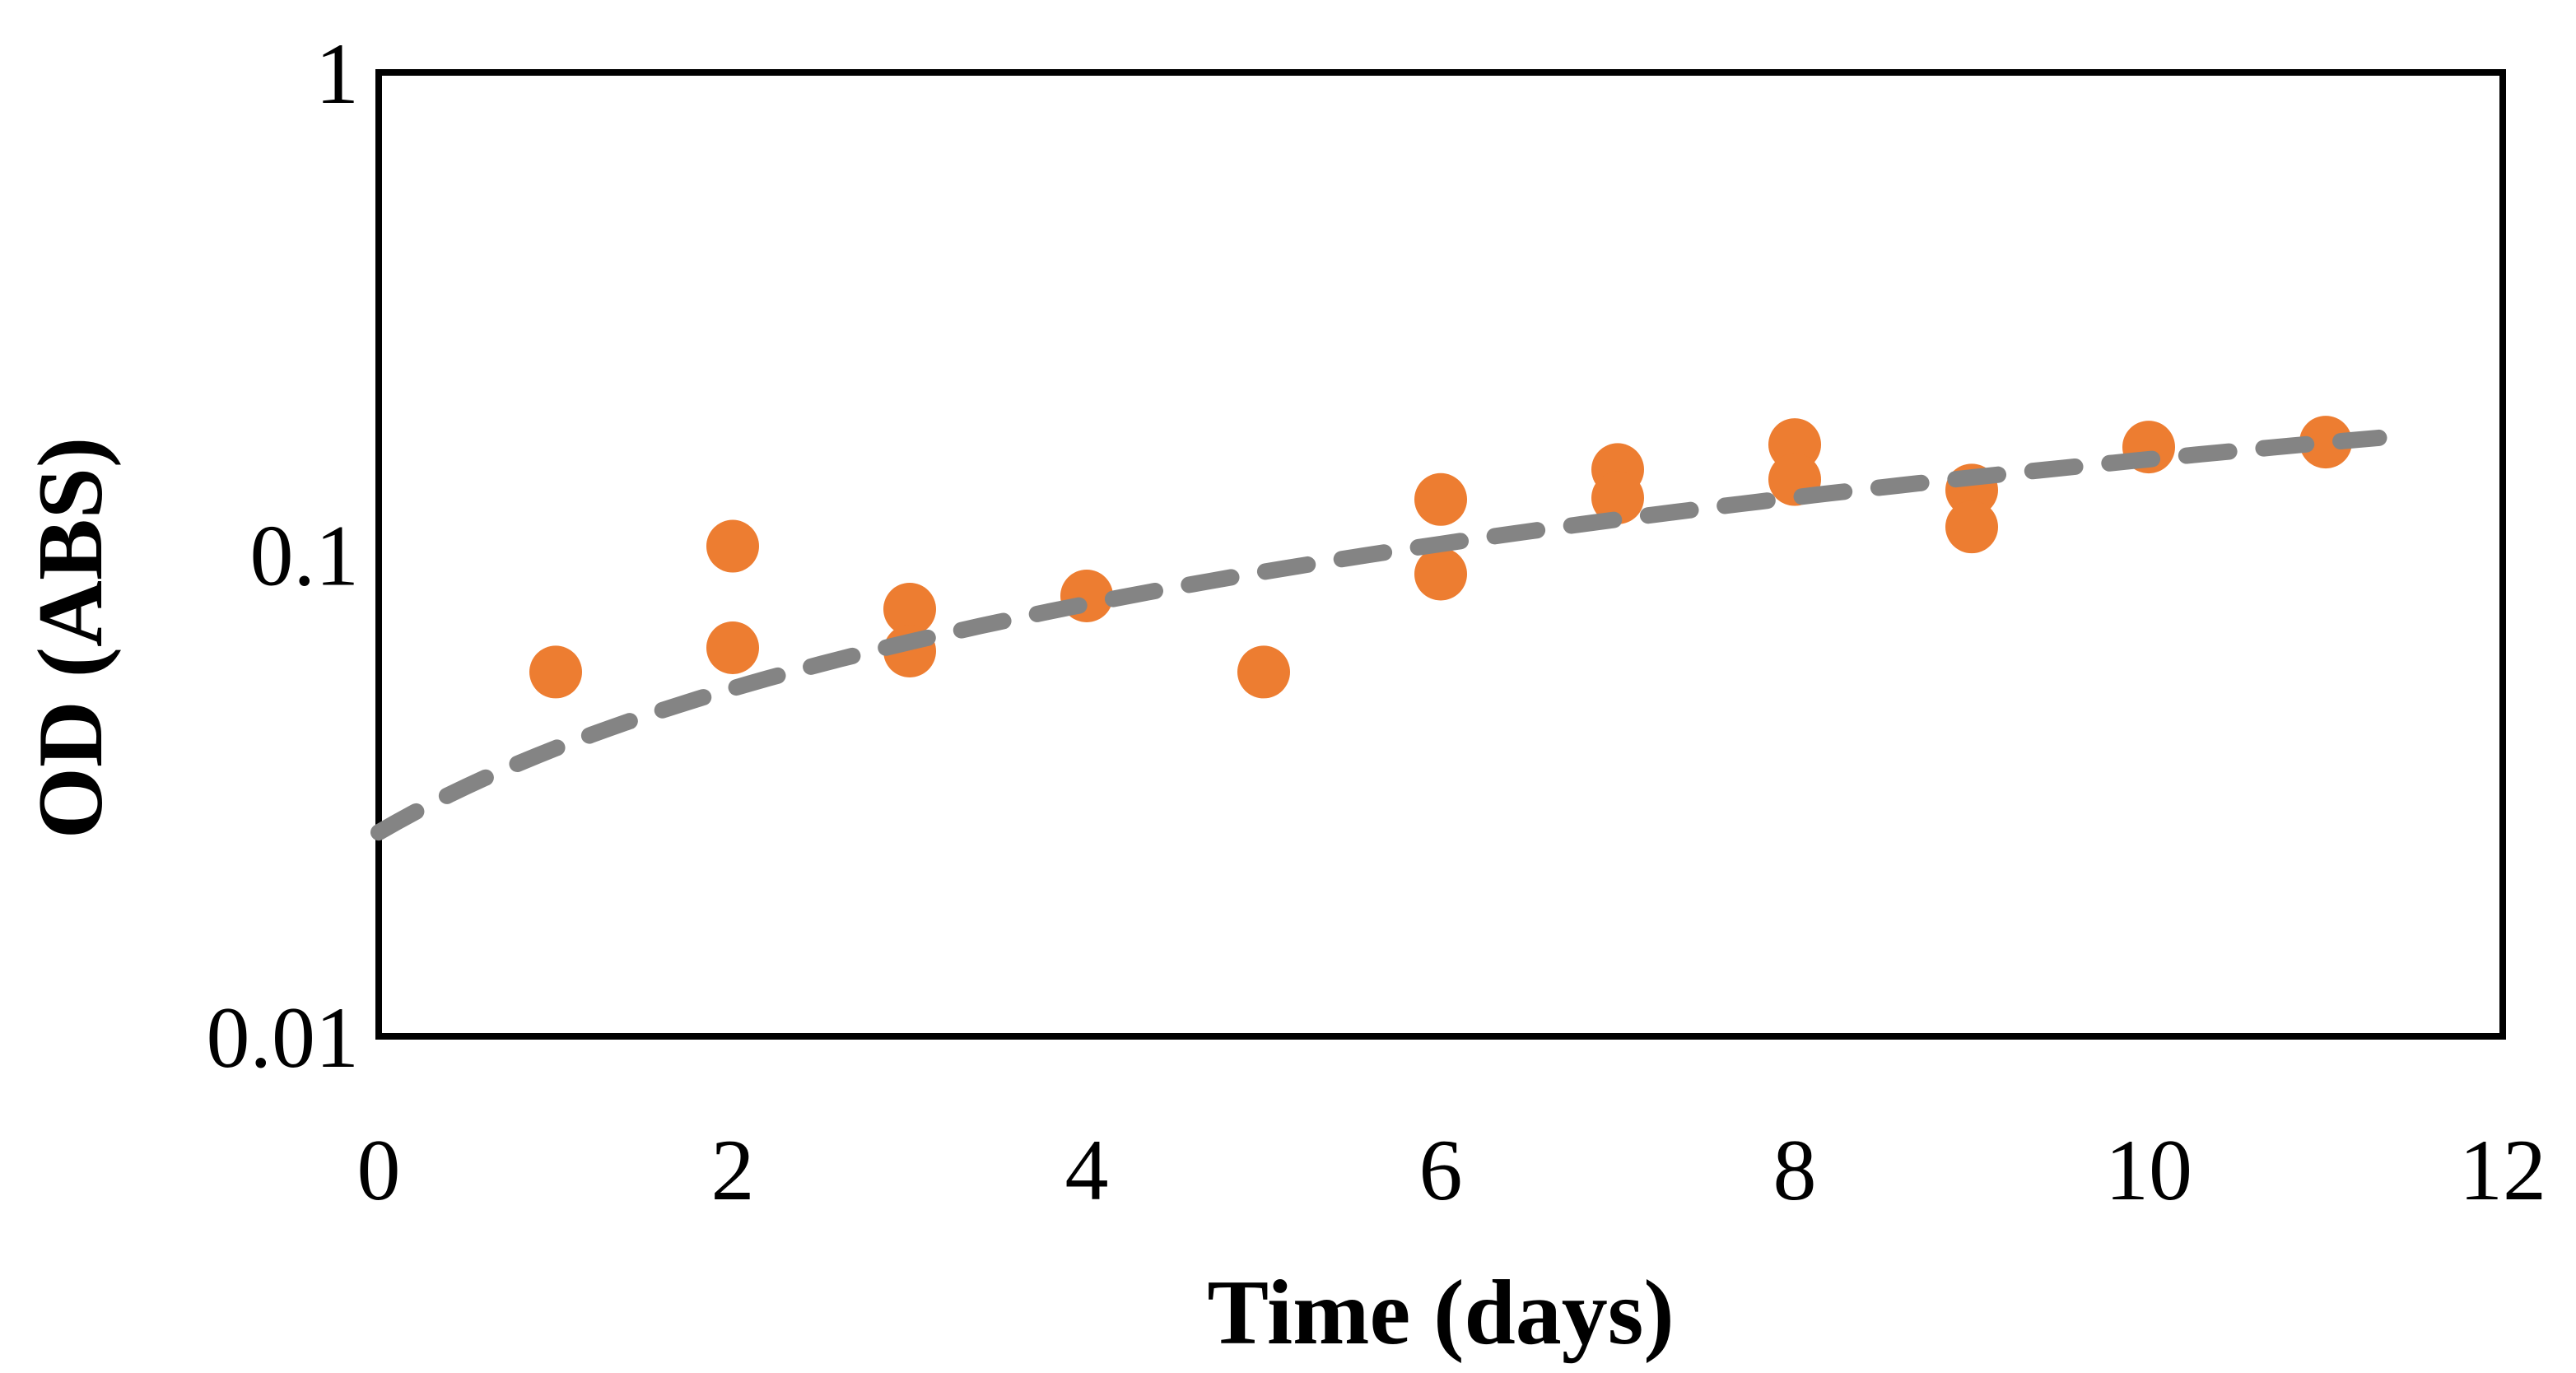  I want to click on x-tick-label: 12, so click(2502, 1170).